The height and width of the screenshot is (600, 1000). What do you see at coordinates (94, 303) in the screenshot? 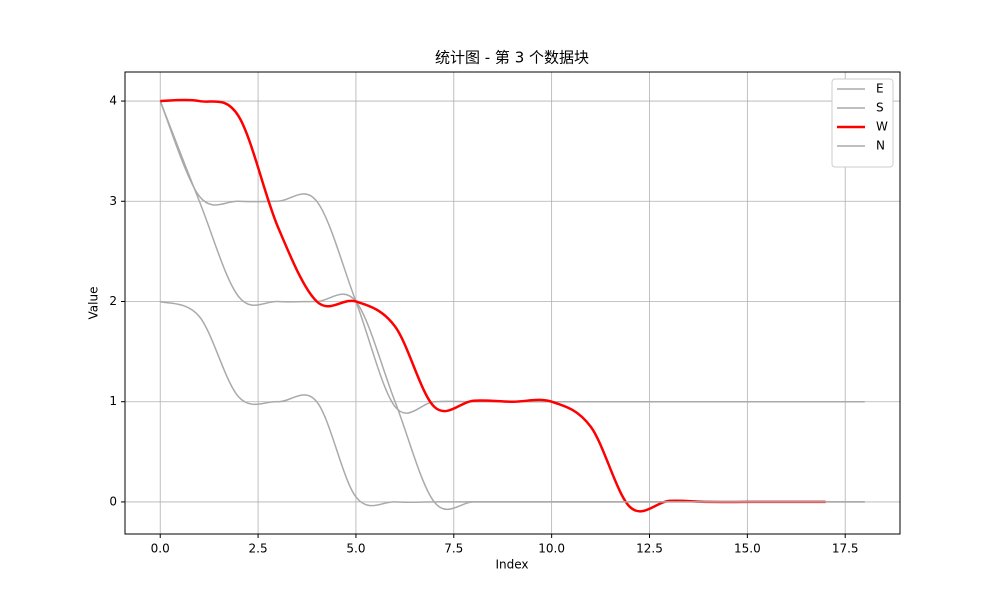
I see `y-axis-label: Value` at bounding box center [94, 303].